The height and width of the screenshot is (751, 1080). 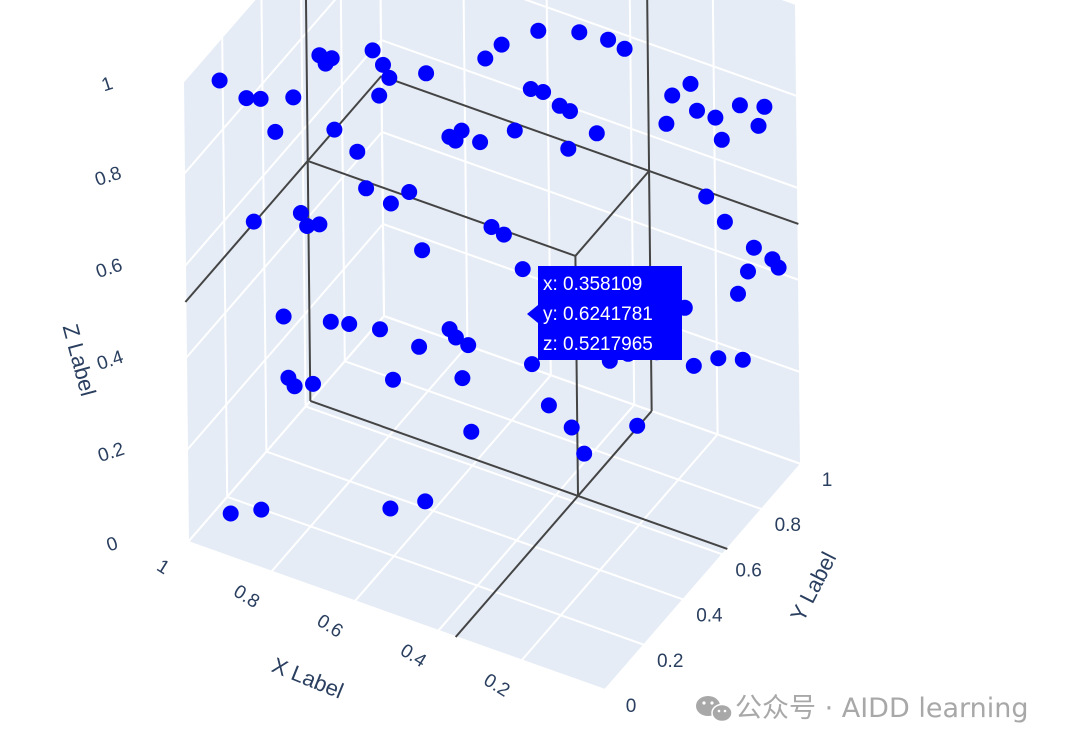 I want to click on y-tick-label: 1, so click(x=827, y=480).